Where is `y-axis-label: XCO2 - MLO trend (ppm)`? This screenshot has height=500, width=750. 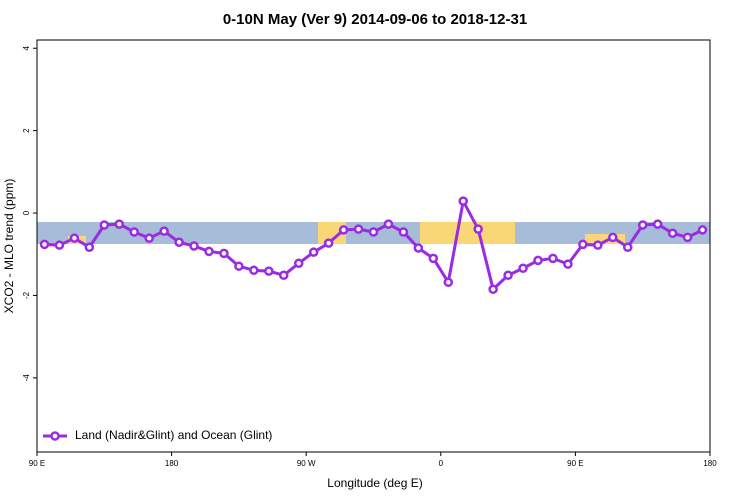
y-axis-label: XCO2 - MLO trend (ppm) is located at coordinates (9, 246).